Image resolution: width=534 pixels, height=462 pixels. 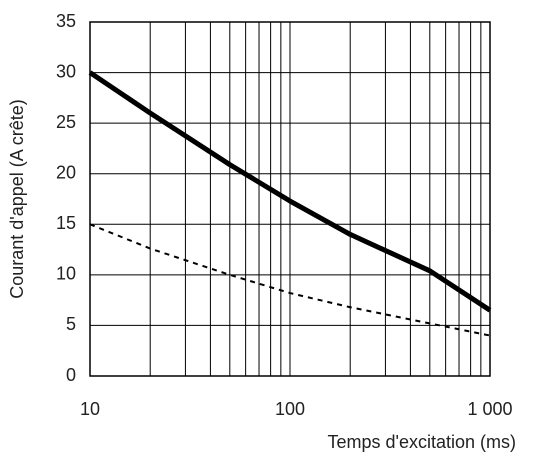 I want to click on y-axis-label: Courant d'appel (A crête), so click(x=17, y=199).